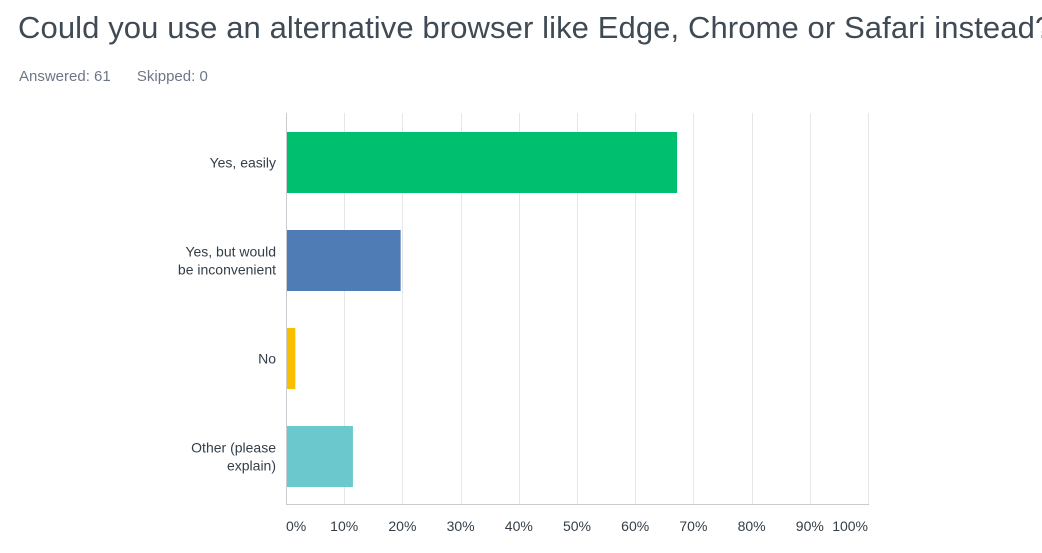 The image size is (1042, 553). Describe the element at coordinates (233, 457) in the screenshot. I see `category-label-3: Other (please explain)` at that location.